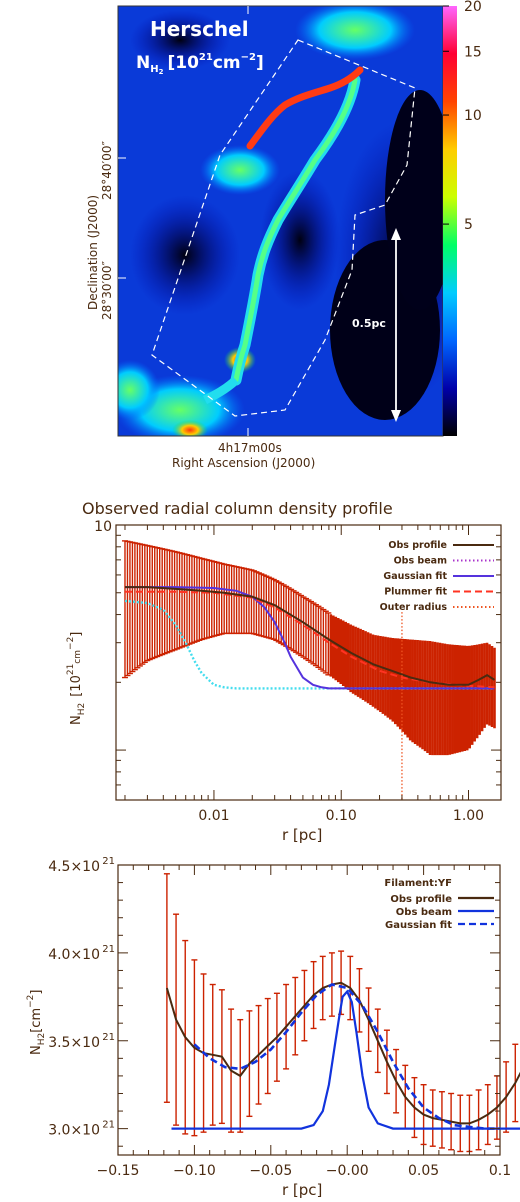 The width and height of the screenshot is (520, 1202). Describe the element at coordinates (199, 29) in the screenshot. I see `map-title: Herschel` at that location.